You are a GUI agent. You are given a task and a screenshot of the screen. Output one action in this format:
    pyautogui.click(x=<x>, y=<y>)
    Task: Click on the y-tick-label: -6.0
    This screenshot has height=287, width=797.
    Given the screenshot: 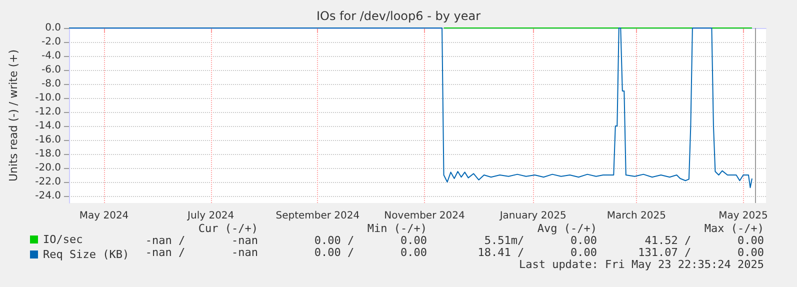 What is the action you would take?
    pyautogui.click(x=51, y=70)
    